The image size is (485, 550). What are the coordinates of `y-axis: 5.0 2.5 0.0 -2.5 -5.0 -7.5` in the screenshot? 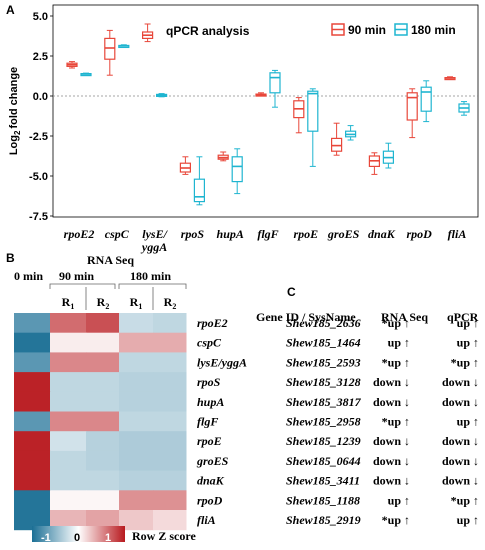 It's located at (41, 117).